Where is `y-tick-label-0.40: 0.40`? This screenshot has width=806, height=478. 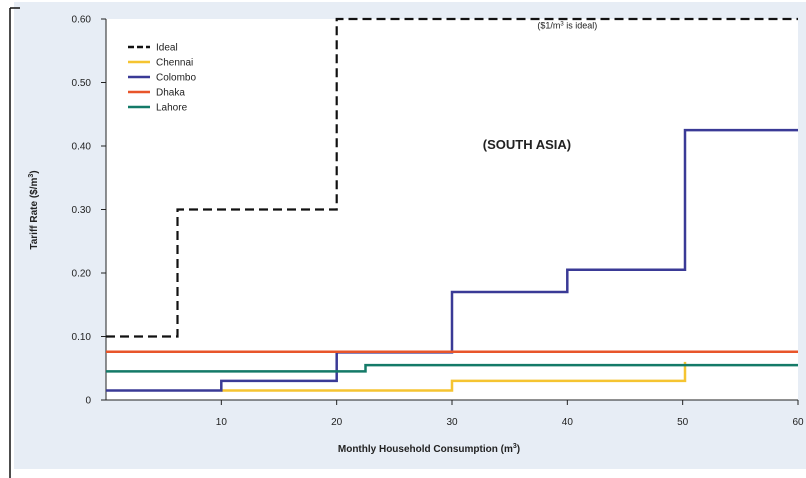 y-tick-label-0.40: 0.40 is located at coordinates (82, 147).